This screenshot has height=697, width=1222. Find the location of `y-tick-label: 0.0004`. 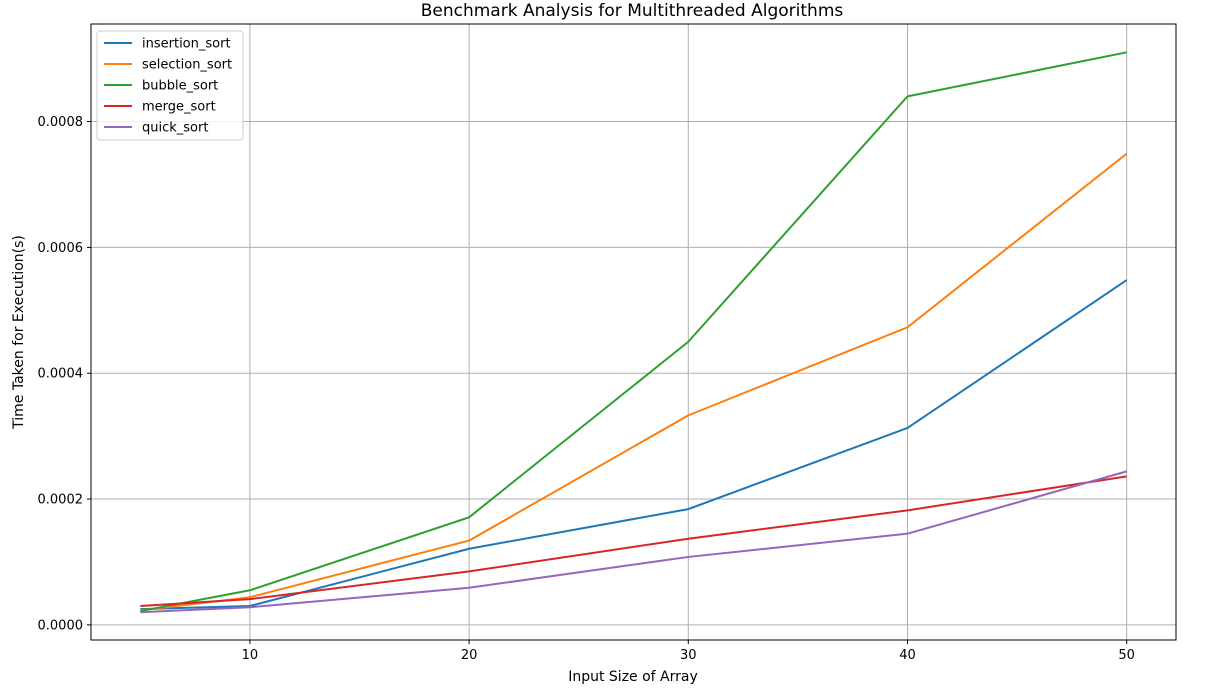

y-tick-label: 0.0004 is located at coordinates (61, 374).